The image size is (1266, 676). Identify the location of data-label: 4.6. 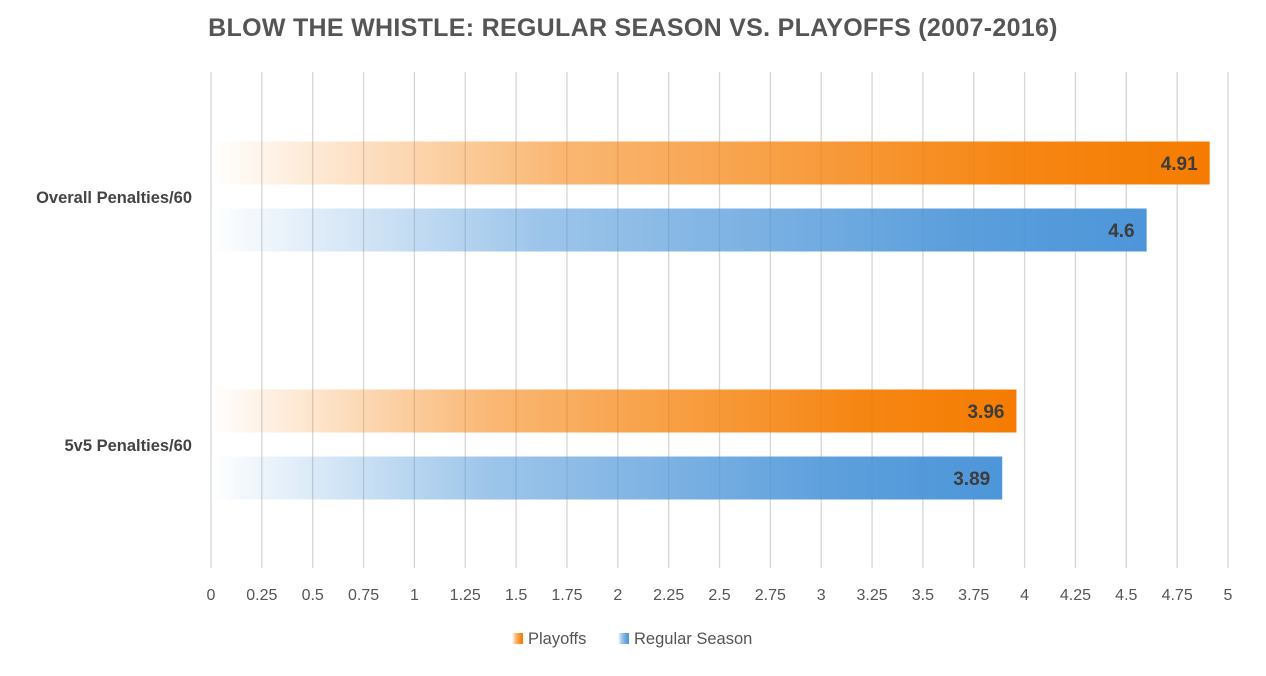
(1121, 231).